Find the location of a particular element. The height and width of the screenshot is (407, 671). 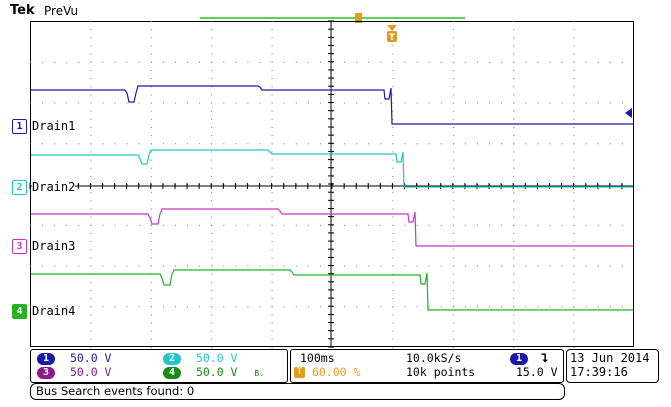

trigger-level-arrow is located at coordinates (628, 113).